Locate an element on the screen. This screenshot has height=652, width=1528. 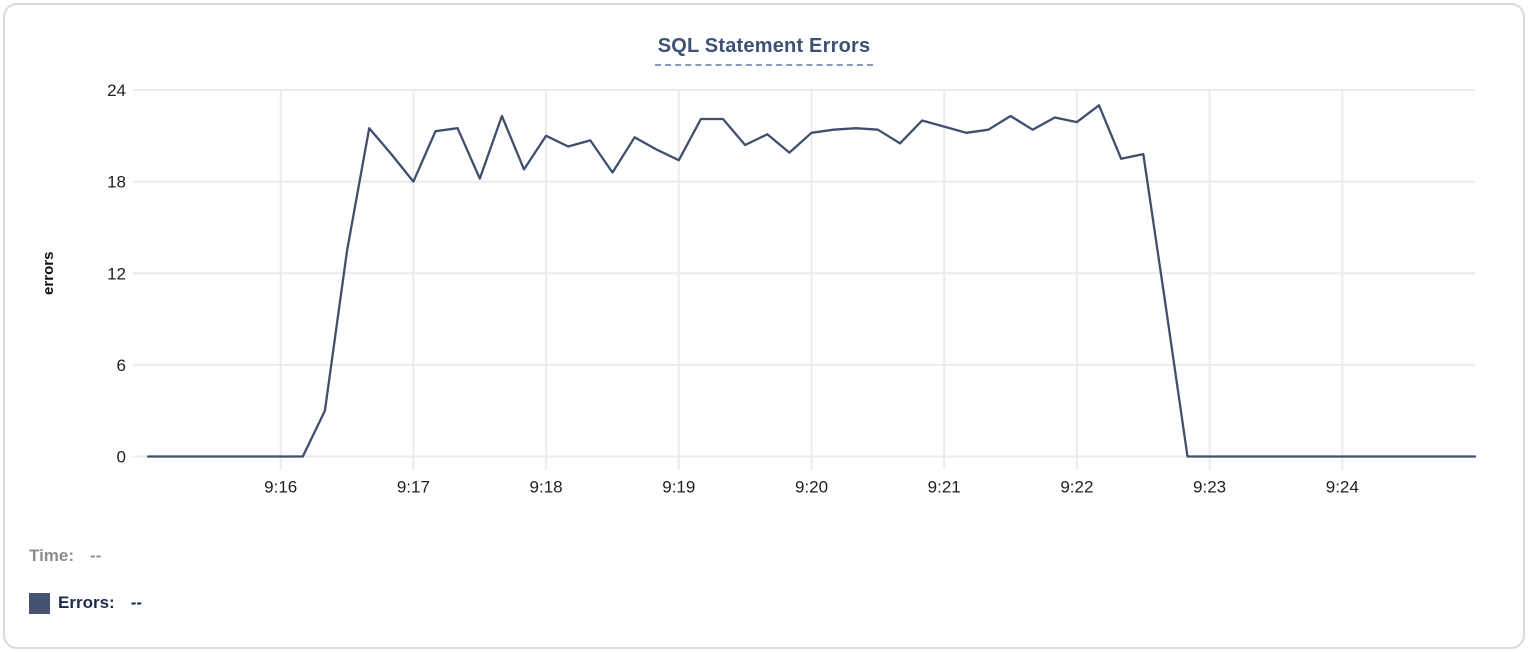
tooltip-errors-row: Errors: -- is located at coordinates (85, 603).